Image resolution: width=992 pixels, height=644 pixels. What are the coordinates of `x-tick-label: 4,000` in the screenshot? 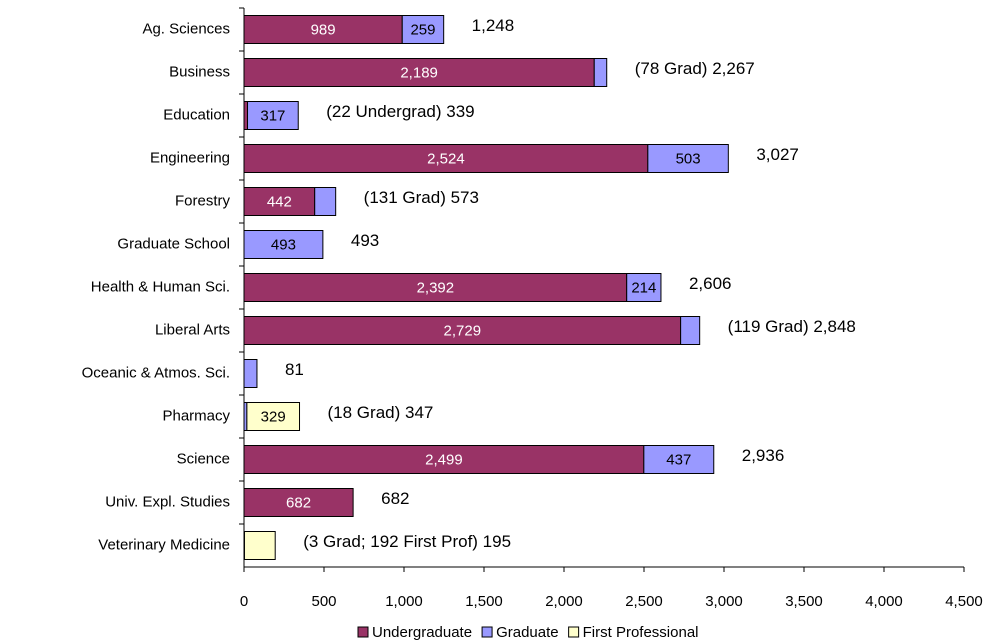 It's located at (884, 601).